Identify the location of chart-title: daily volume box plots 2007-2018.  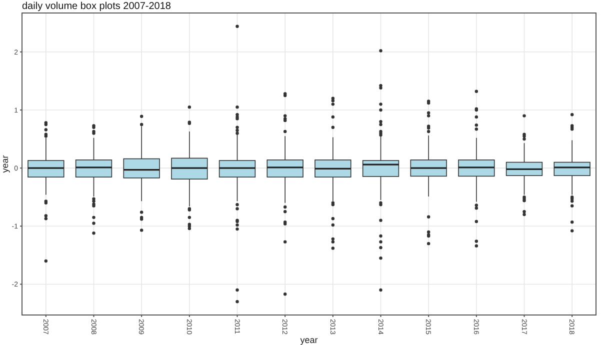
(97, 6).